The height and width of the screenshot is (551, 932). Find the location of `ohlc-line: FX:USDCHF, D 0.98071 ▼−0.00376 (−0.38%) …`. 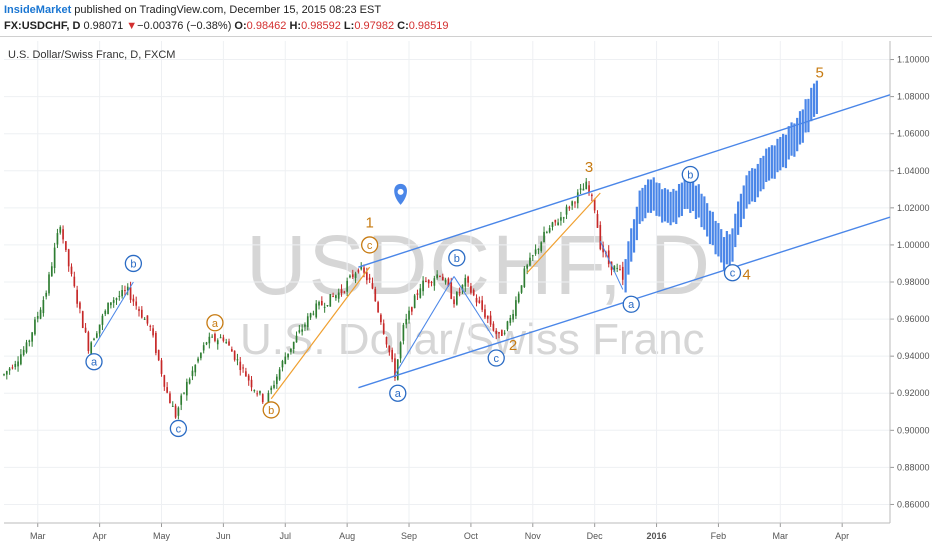

ohlc-line: FX:USDCHF, D 0.98071 ▼−0.00376 (−0.38%) … is located at coordinates (226, 26).